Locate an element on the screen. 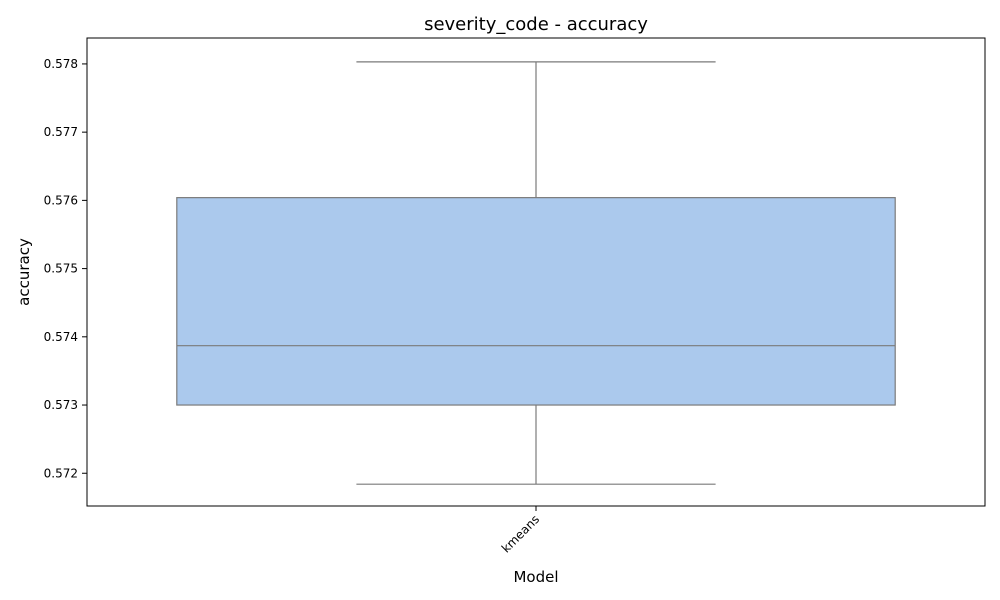 The image size is (1000, 600). y-tick-label: 0.577 is located at coordinates (61, 132).